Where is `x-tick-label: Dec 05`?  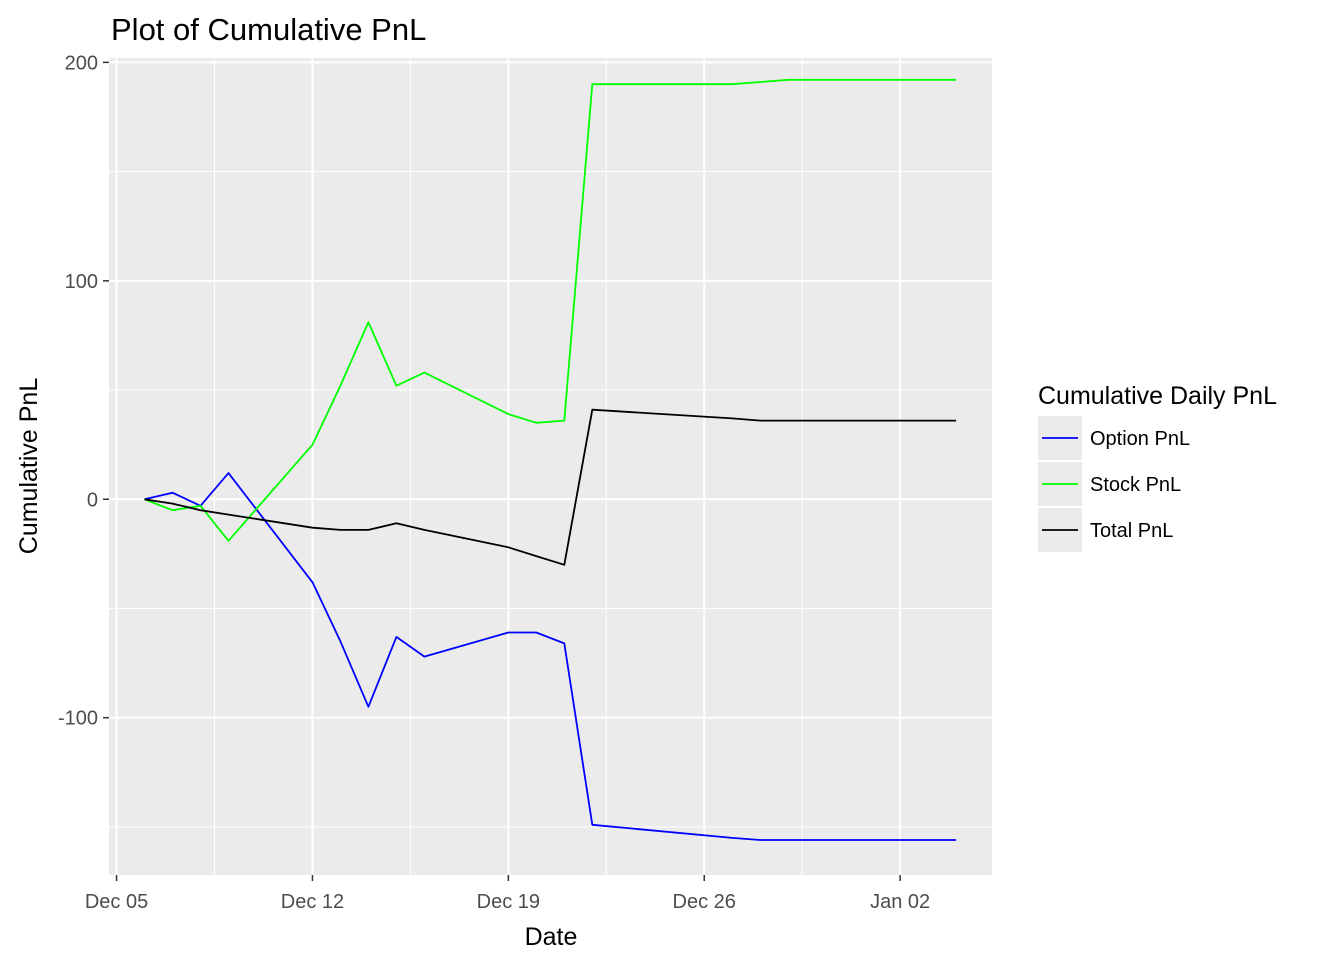 x-tick-label: Dec 05 is located at coordinates (116, 902).